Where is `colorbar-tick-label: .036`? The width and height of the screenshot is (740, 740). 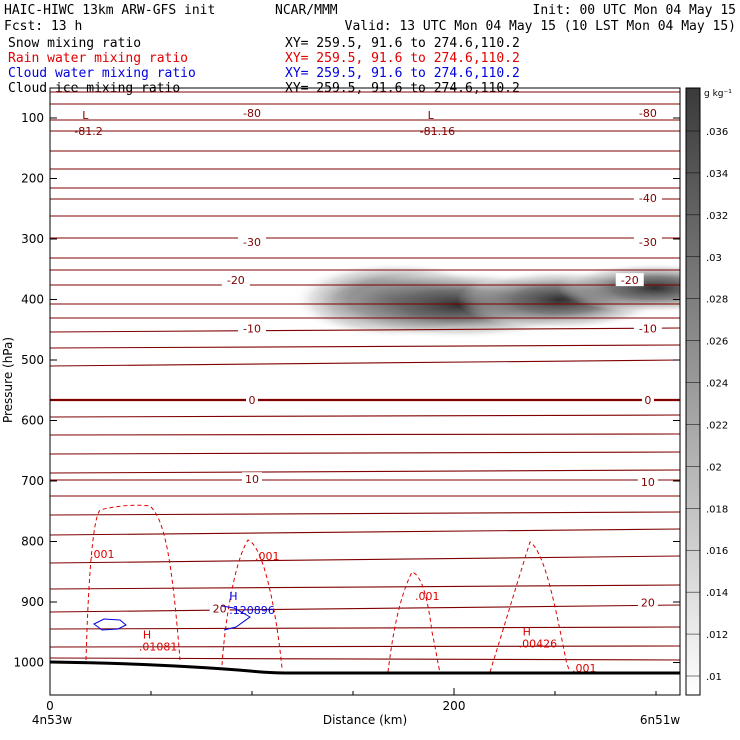 colorbar-tick-label: .036 is located at coordinates (717, 132).